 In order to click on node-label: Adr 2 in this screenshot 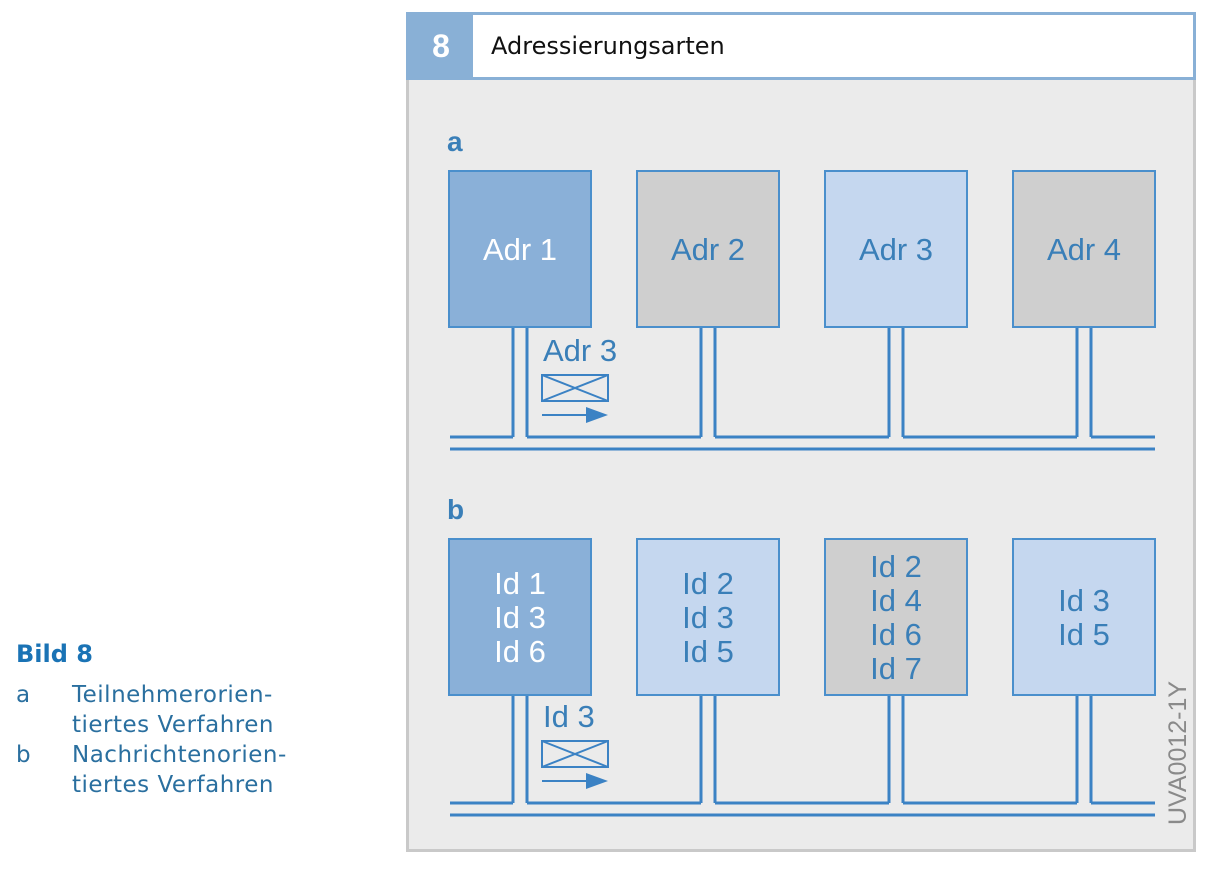, I will do `click(708, 249)`.